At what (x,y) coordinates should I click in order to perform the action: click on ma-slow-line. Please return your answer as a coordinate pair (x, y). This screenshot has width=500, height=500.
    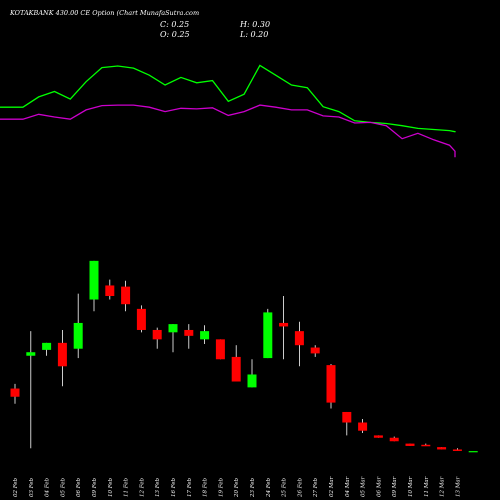
    Looking at the image, I should click on (228, 131).